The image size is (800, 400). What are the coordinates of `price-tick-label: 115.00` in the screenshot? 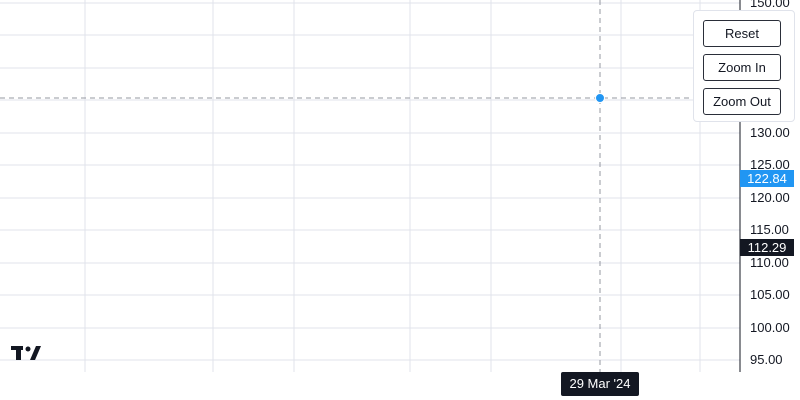 It's located at (769, 229).